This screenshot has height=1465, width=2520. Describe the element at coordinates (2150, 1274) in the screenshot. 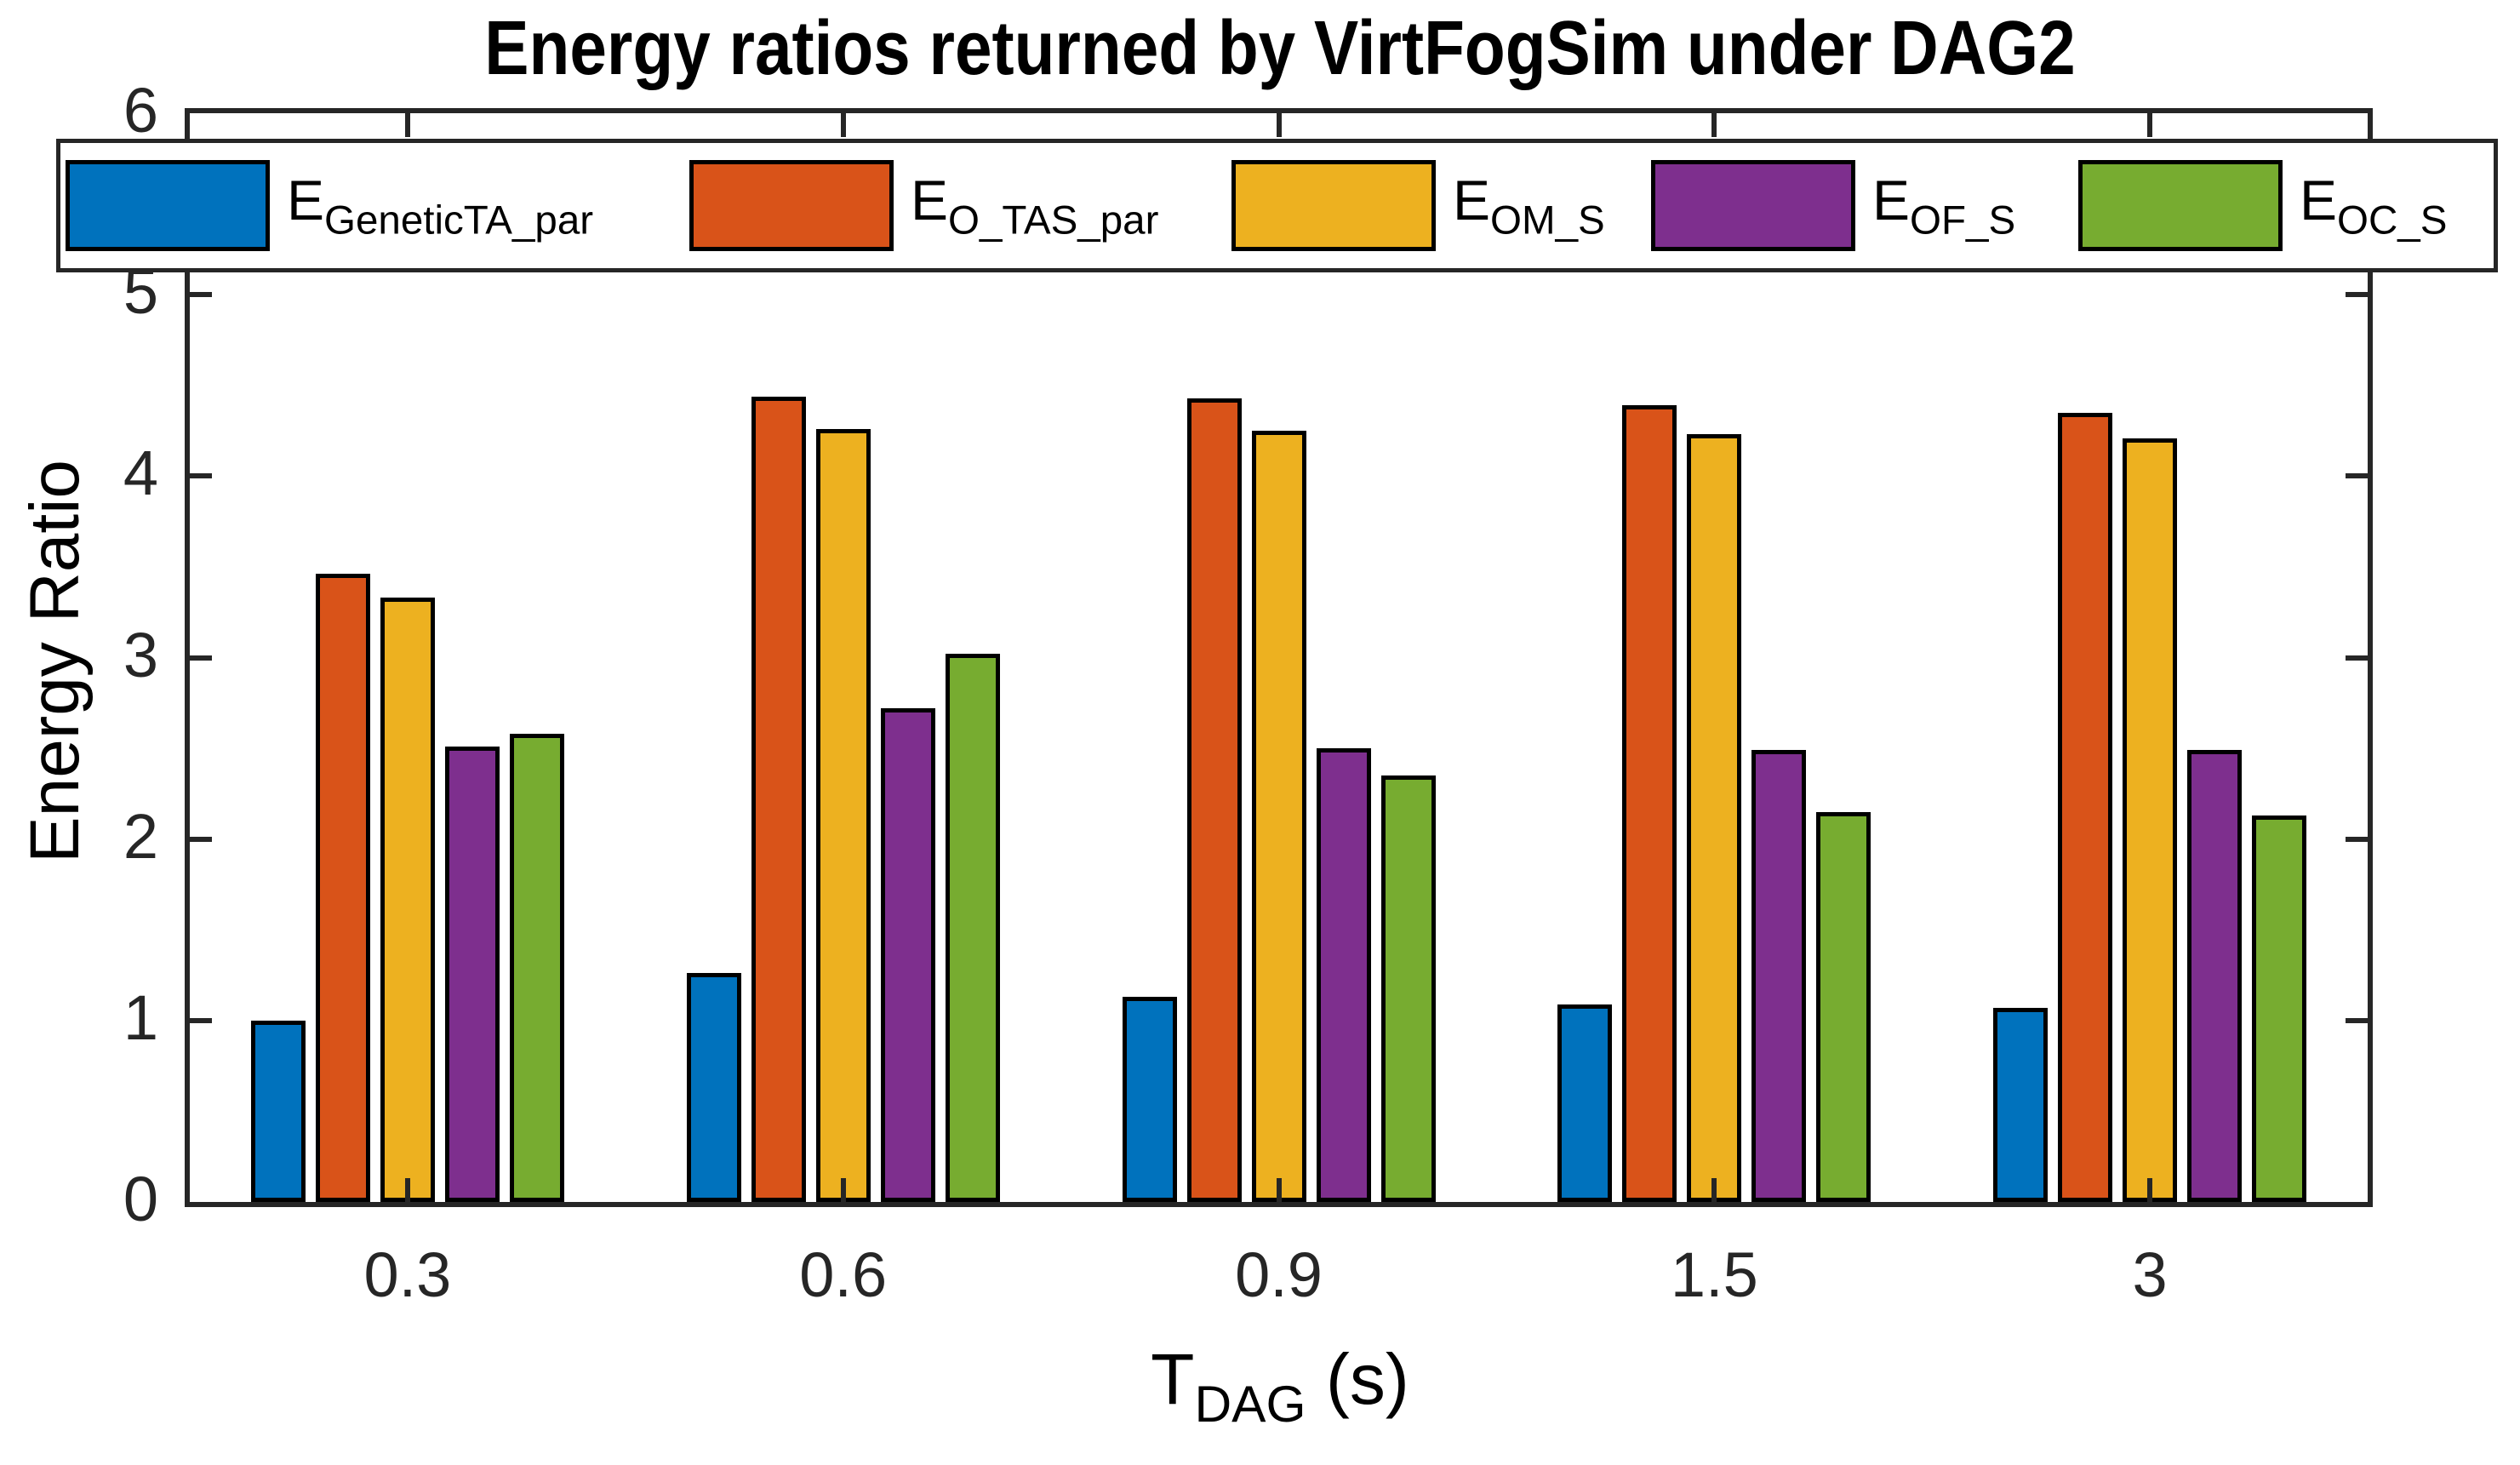

I see `x-tick-label-3: 3` at that location.